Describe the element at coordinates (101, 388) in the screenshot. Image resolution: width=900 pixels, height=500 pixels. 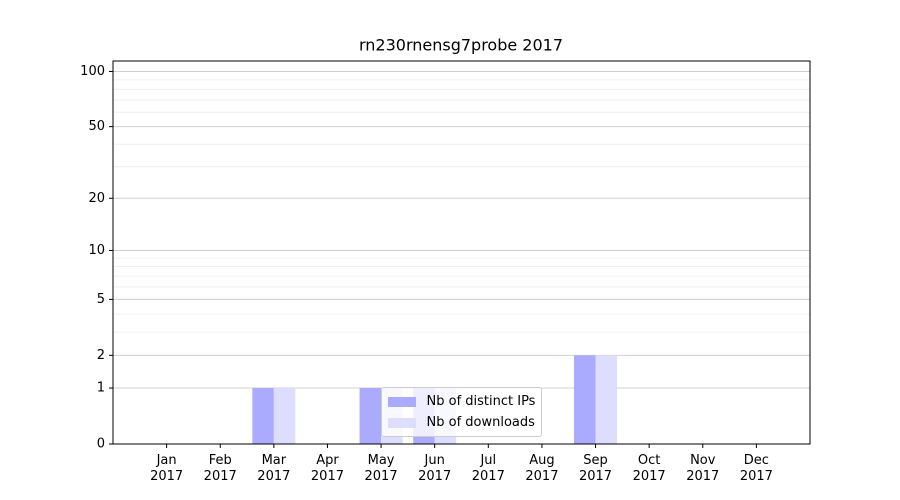
I see `y-tick-label: 1` at that location.